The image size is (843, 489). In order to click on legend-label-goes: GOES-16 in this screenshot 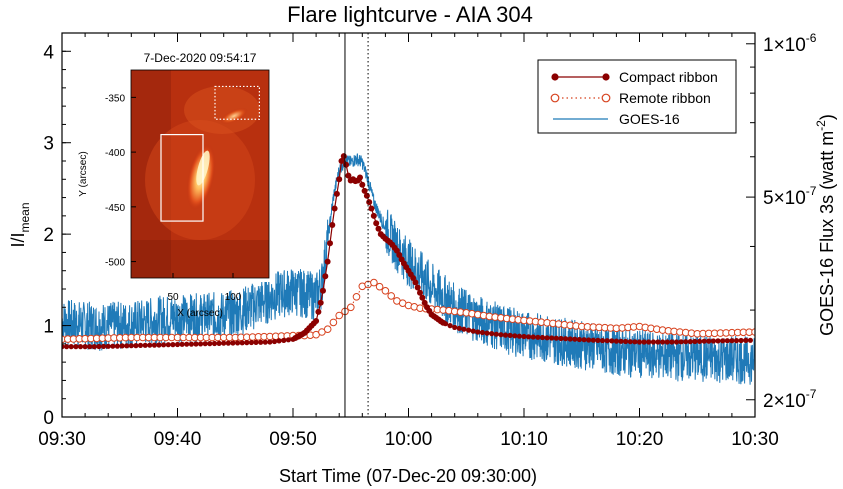, I will do `click(649, 119)`.